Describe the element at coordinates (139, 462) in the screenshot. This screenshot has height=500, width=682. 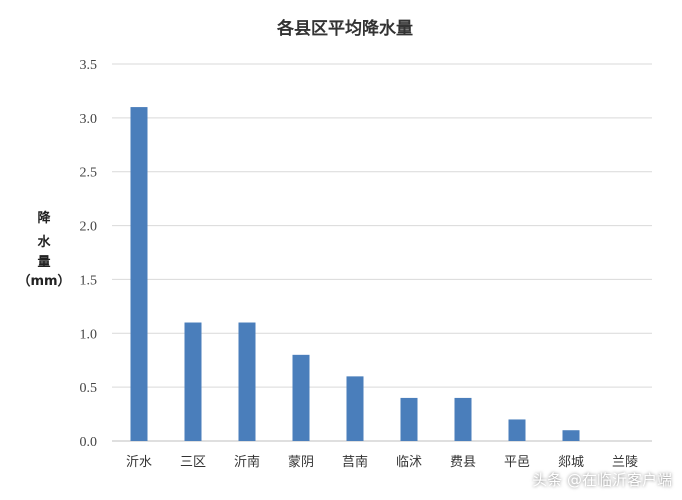
I see `x-tick-label: 沂水` at that location.